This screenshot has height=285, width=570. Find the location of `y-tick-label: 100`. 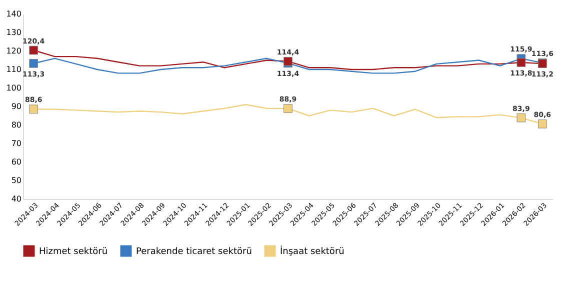

y-tick-label: 100 is located at coordinates (14, 88).